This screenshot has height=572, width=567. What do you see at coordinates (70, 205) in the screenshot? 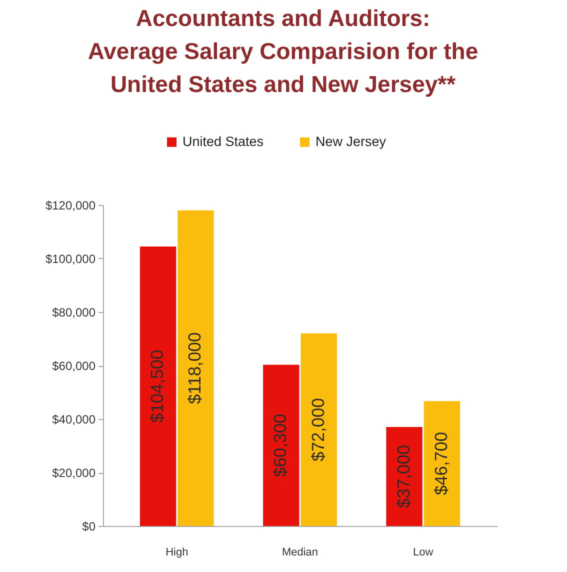
I see `y-tick-label: $120,000` at bounding box center [70, 205].